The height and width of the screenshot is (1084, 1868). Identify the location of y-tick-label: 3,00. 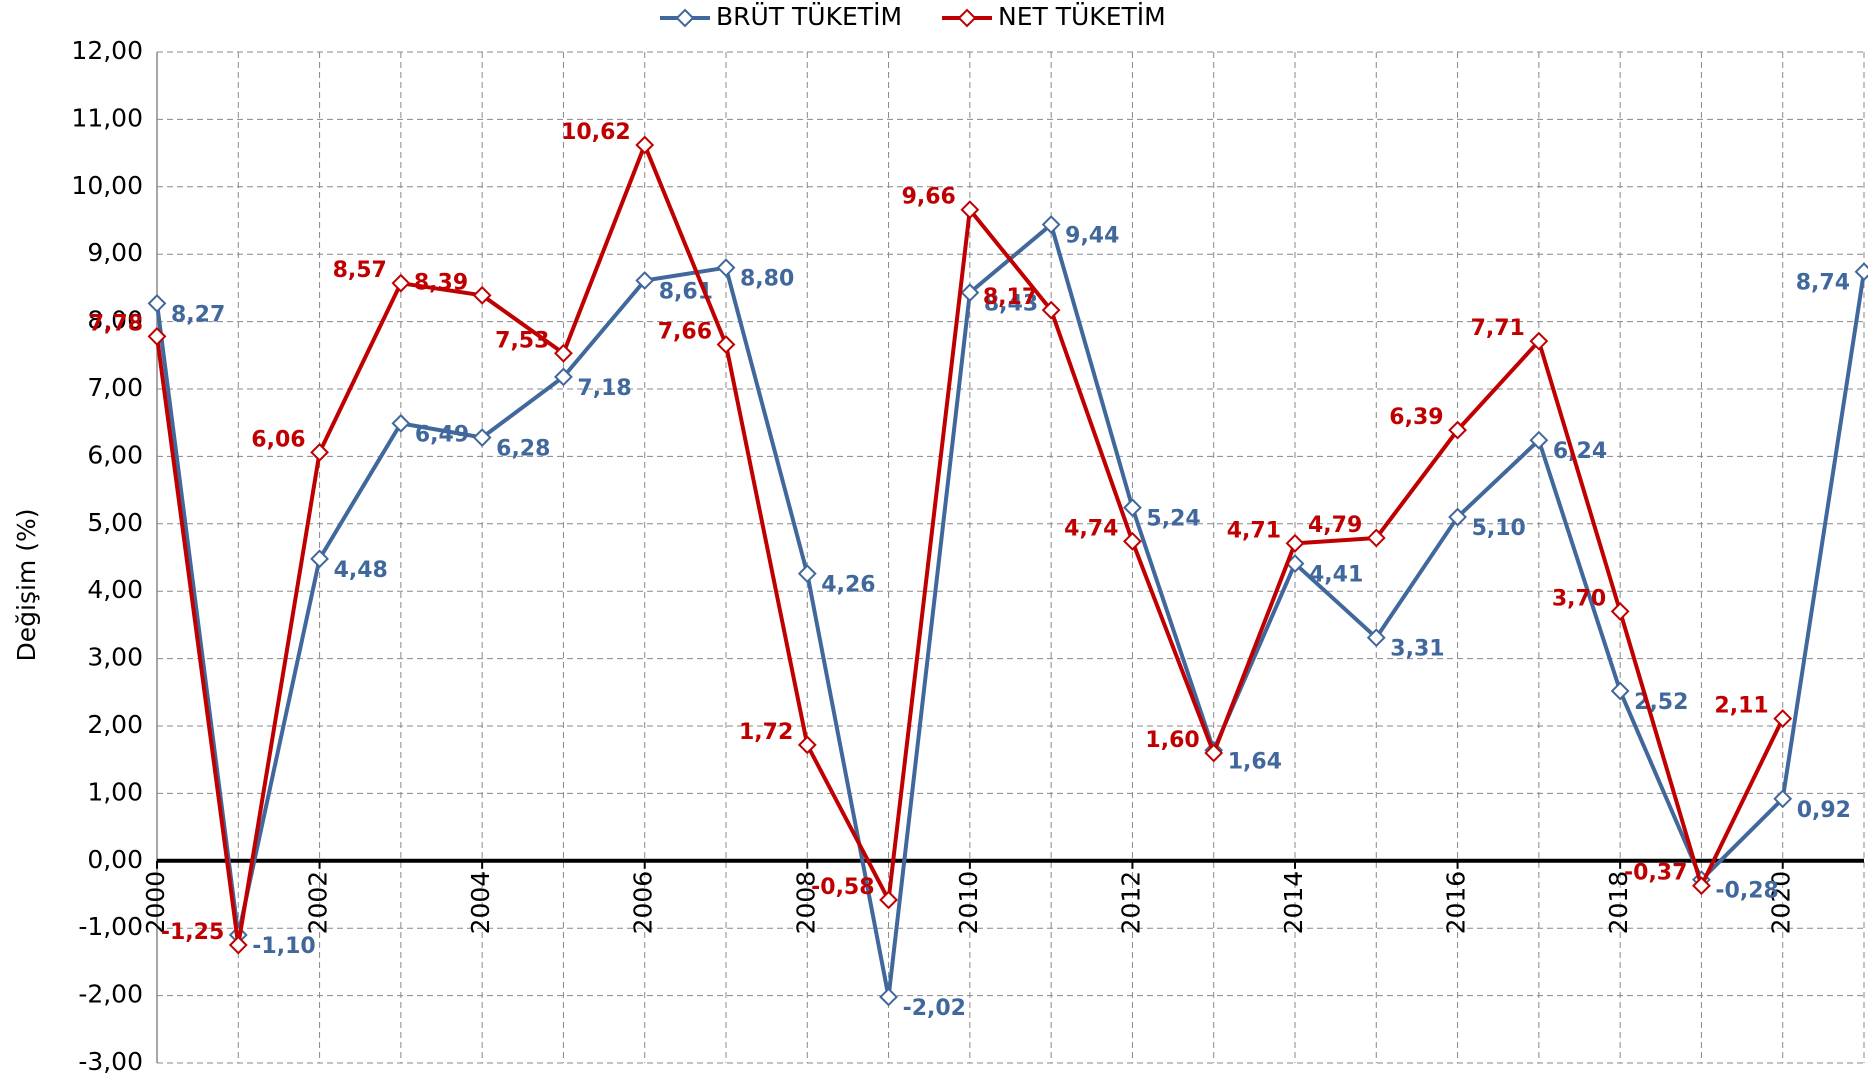
(115, 657).